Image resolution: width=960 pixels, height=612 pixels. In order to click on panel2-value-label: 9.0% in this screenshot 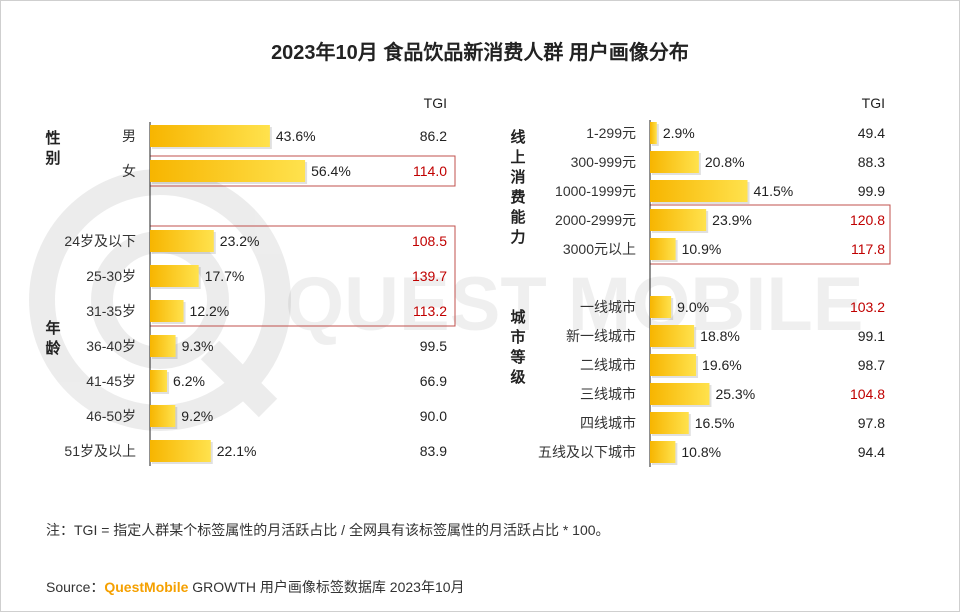, I will do `click(693, 307)`.